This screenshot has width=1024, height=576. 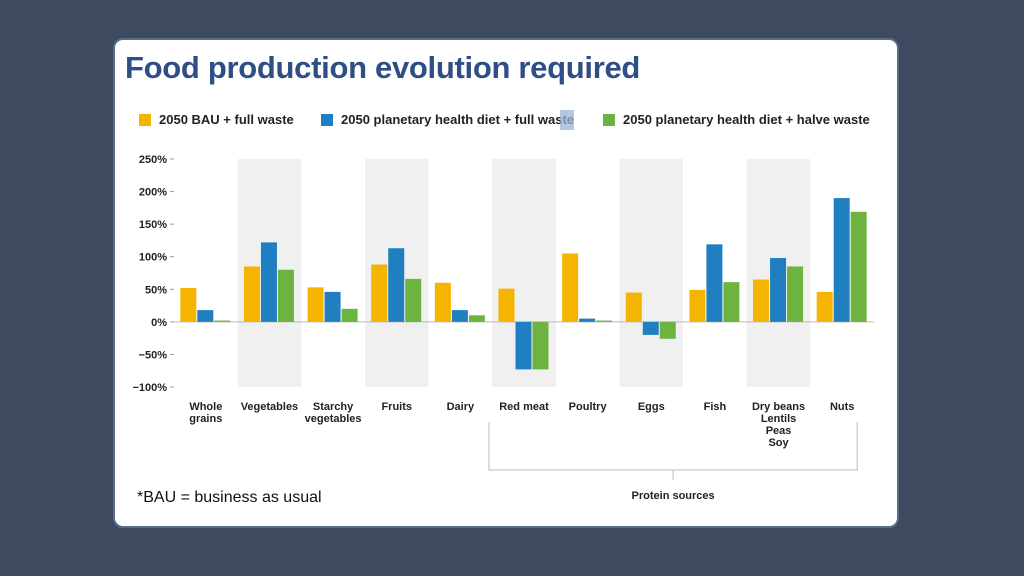 What do you see at coordinates (567, 120) in the screenshot?
I see `text-cursor-highlight` at bounding box center [567, 120].